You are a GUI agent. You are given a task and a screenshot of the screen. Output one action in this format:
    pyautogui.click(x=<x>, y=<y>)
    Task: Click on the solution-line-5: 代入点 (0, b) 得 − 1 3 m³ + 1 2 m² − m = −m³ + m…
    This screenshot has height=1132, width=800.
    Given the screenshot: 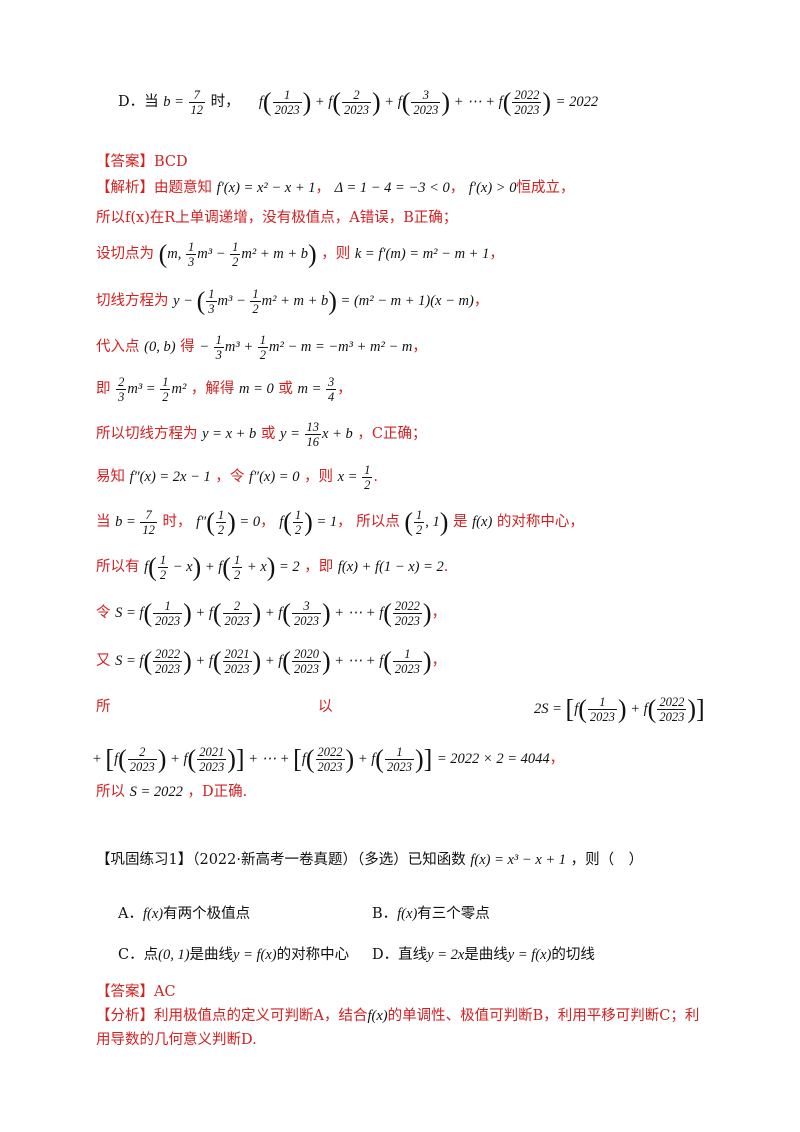 What is the action you would take?
    pyautogui.click(x=261, y=347)
    